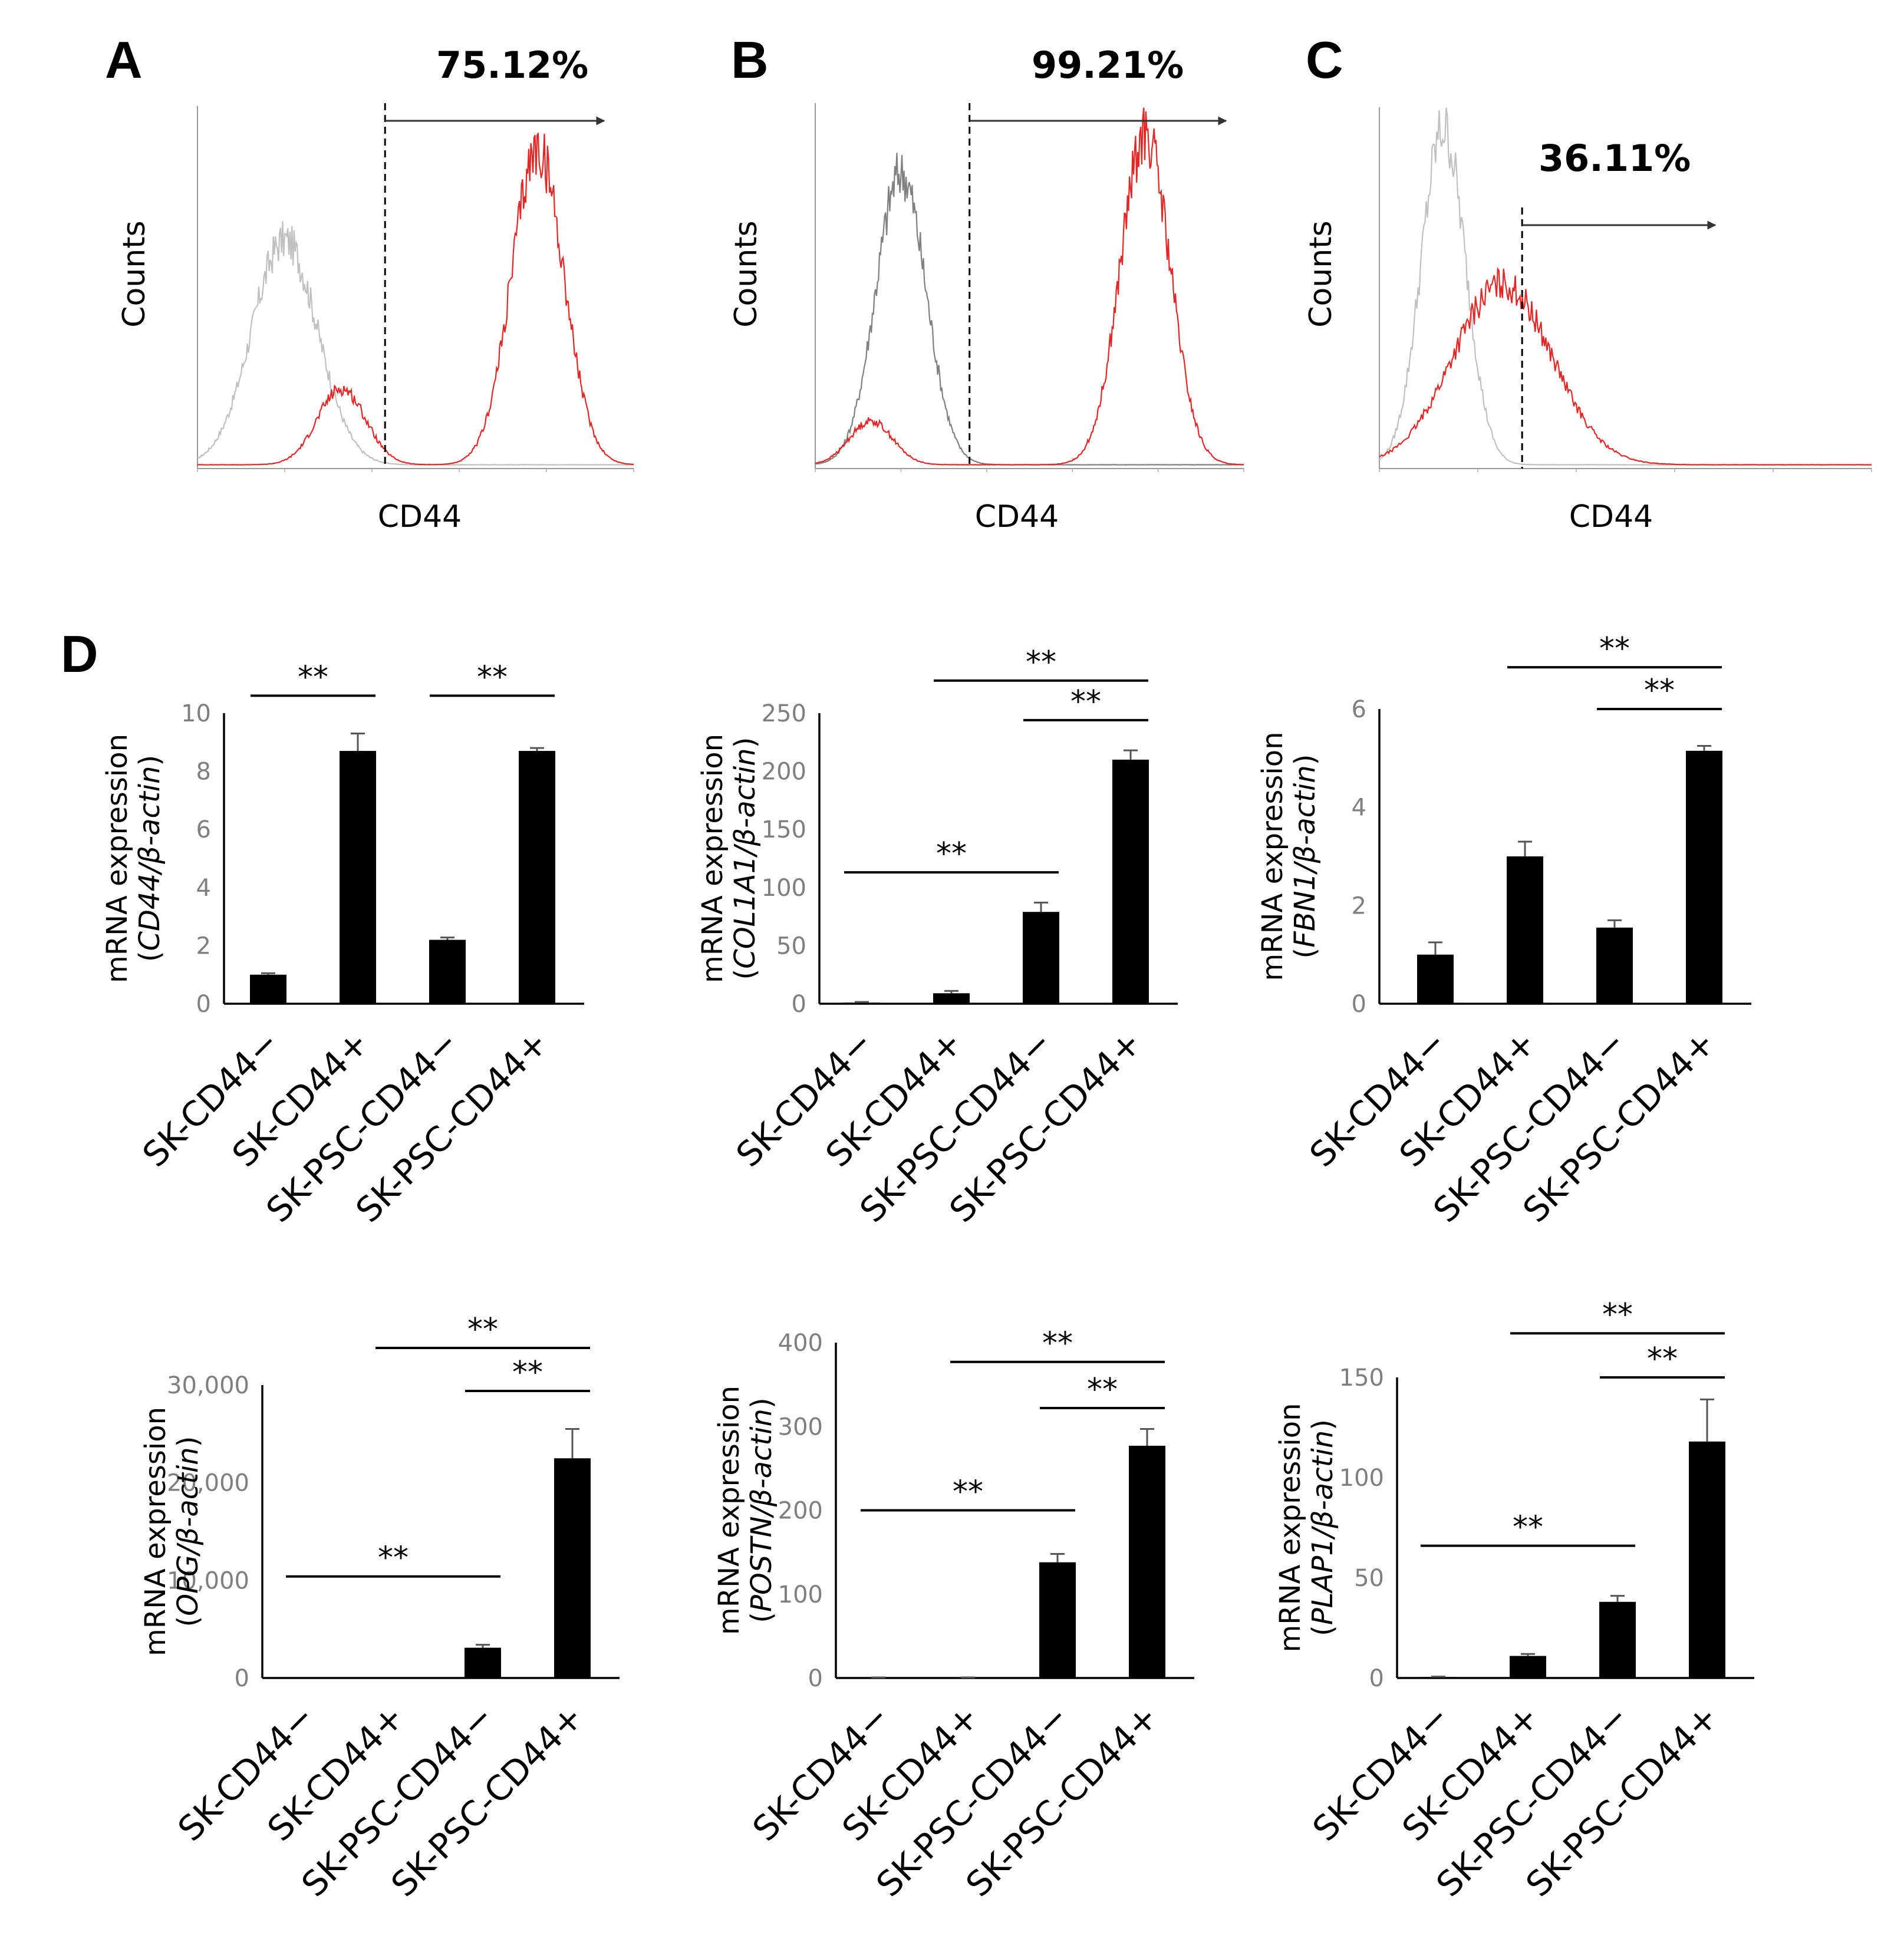  What do you see at coordinates (188, 1531) in the screenshot?
I see `y-axis-label-gene: (OPG/β-actin)` at bounding box center [188, 1531].